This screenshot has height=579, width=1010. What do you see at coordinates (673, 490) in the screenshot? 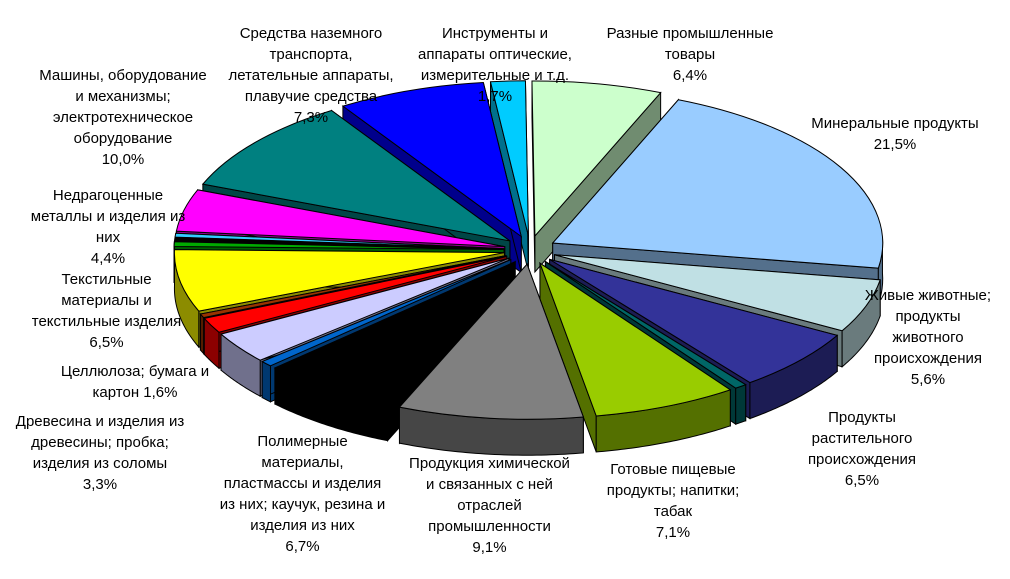
I see `label-food-text: Готовые пищевые продукты; напитки; табак` at bounding box center [673, 490].